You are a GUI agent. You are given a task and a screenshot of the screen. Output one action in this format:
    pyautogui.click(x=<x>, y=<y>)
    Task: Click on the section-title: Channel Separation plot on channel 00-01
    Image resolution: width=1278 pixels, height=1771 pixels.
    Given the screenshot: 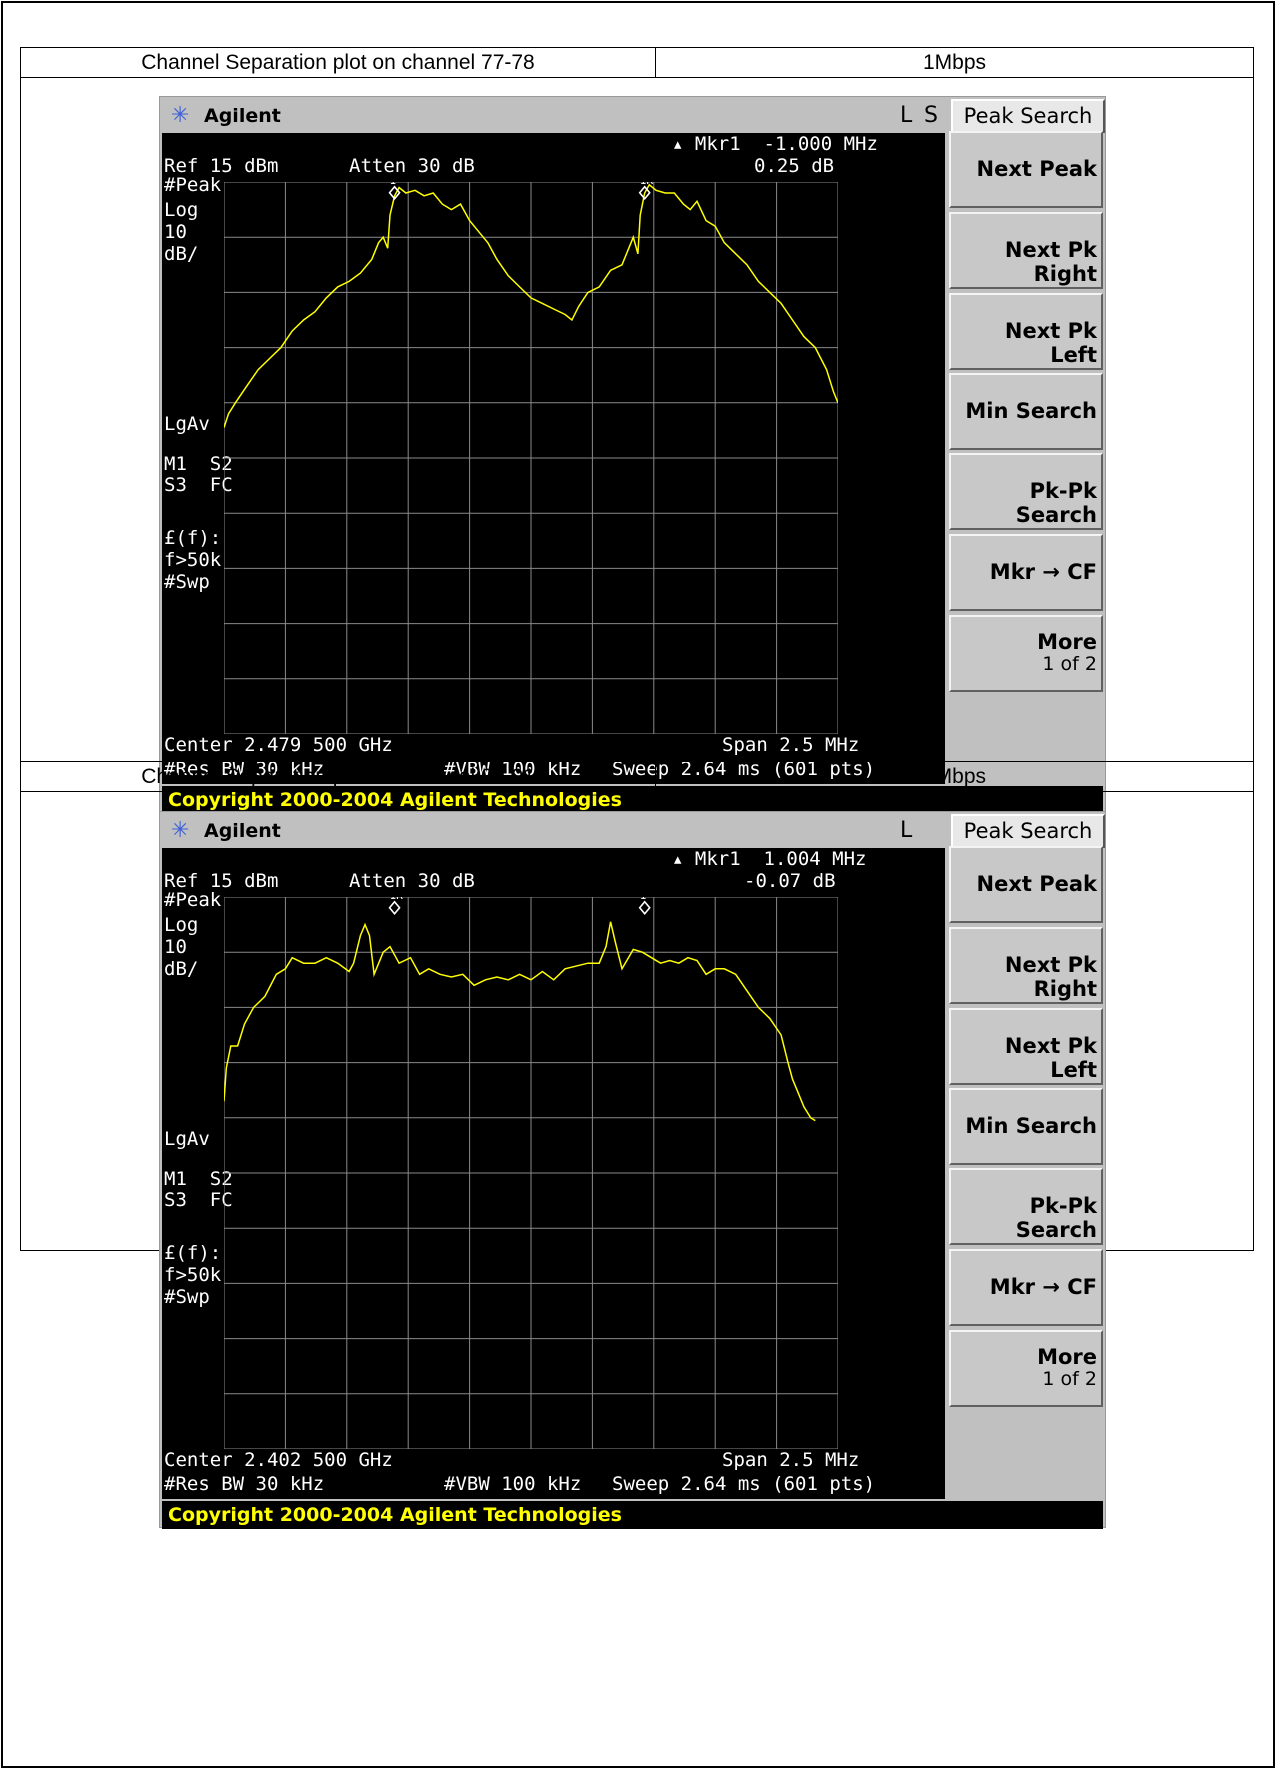 What is the action you would take?
    pyautogui.click(x=338, y=776)
    